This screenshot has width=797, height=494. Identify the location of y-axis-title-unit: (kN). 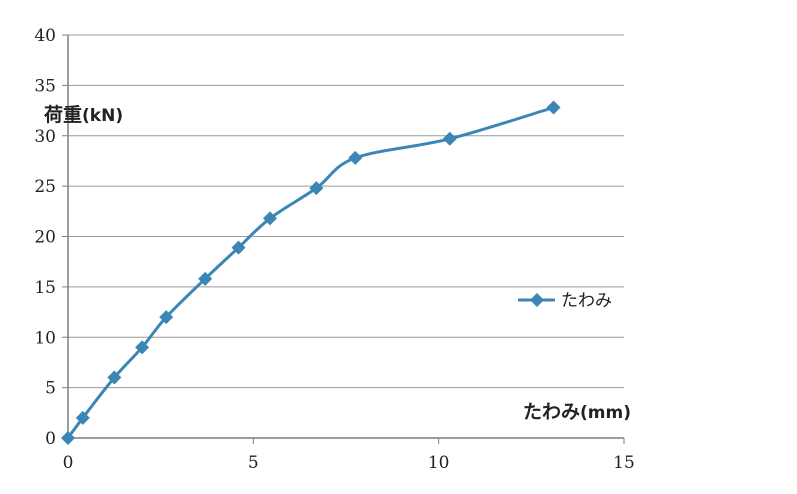
(102, 116).